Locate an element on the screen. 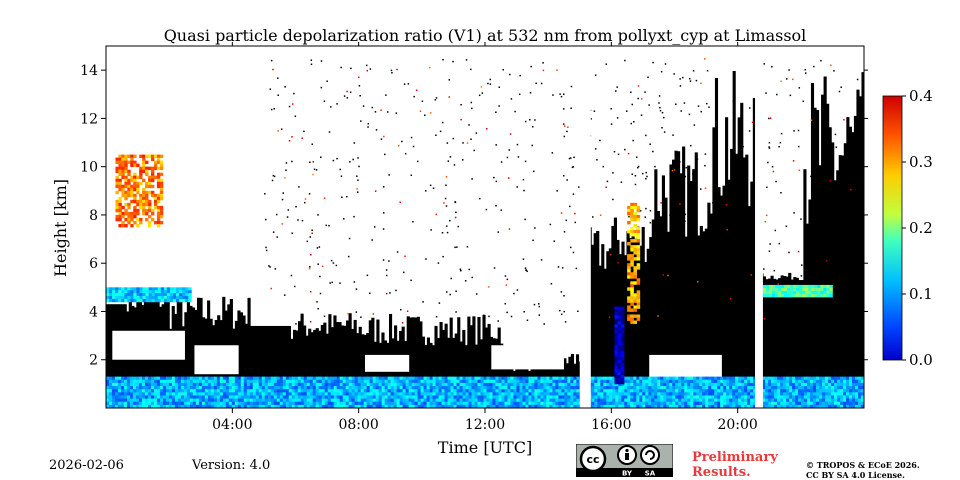 This screenshot has height=480, width=960. cc-license-badge: cc BY SA is located at coordinates (624, 460).